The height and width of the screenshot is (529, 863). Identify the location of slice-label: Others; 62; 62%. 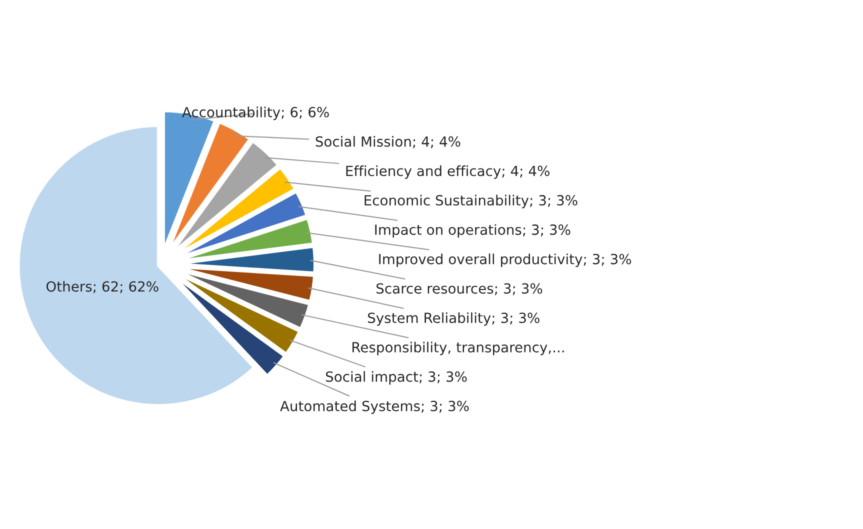
(102, 287).